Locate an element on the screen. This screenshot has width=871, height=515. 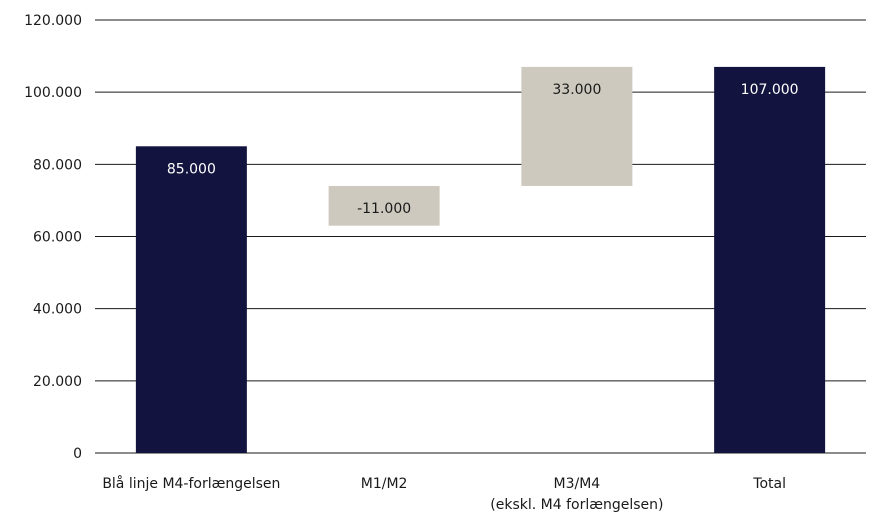
data-label: 33.000 is located at coordinates (576, 90).